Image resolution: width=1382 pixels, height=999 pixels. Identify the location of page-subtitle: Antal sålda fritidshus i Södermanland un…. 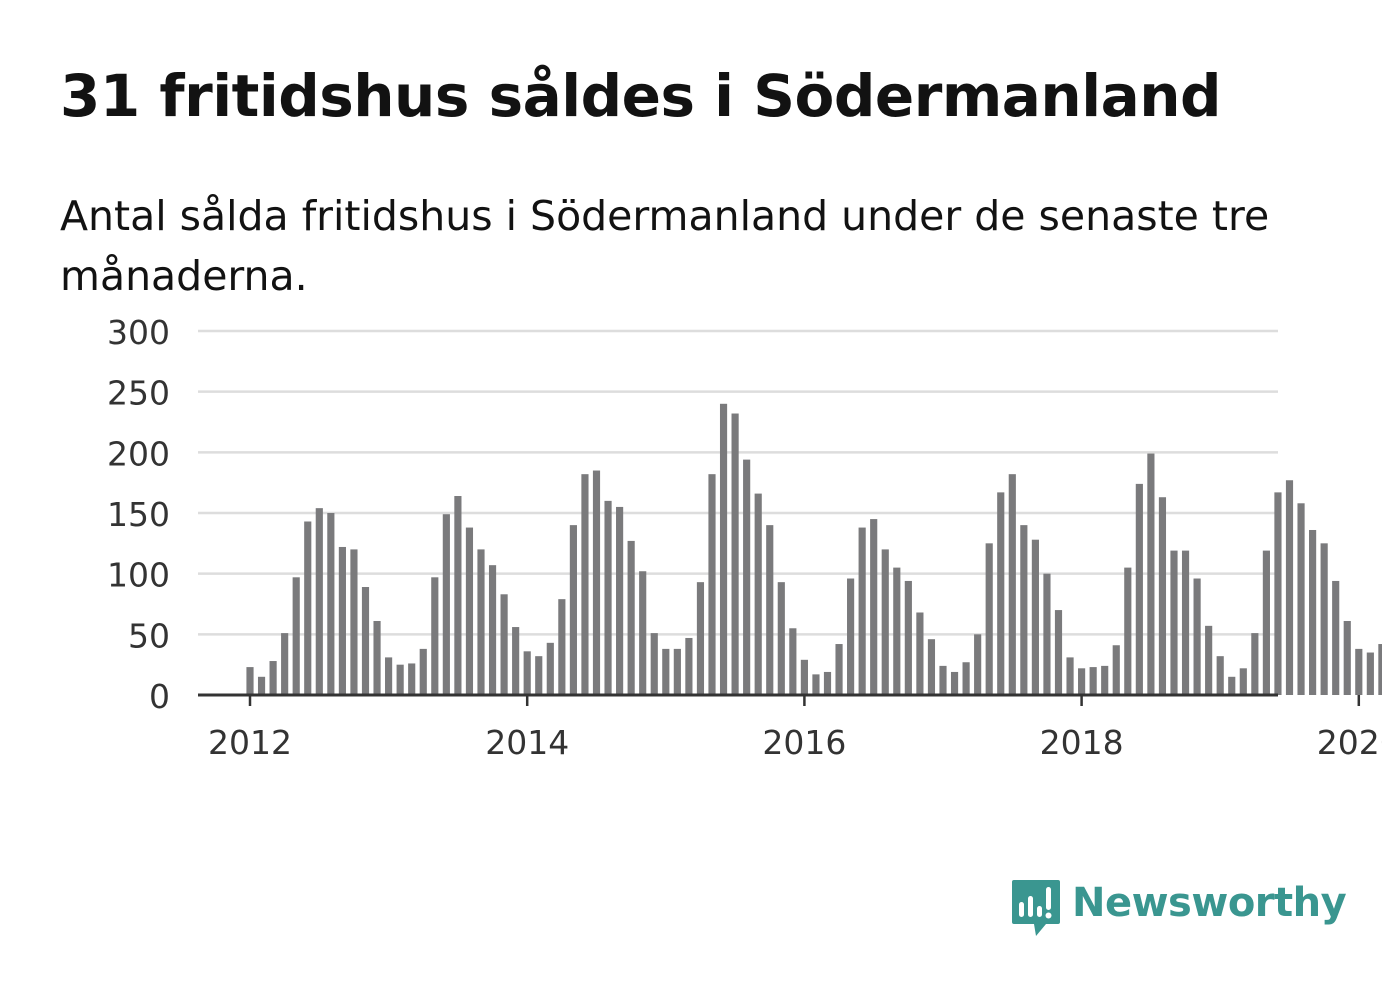
(665, 246).